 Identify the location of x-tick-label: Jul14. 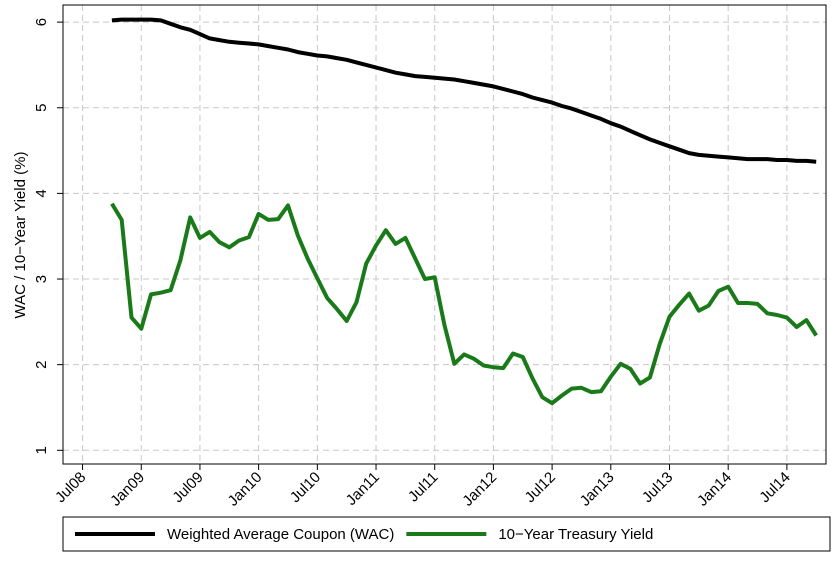
(774, 487).